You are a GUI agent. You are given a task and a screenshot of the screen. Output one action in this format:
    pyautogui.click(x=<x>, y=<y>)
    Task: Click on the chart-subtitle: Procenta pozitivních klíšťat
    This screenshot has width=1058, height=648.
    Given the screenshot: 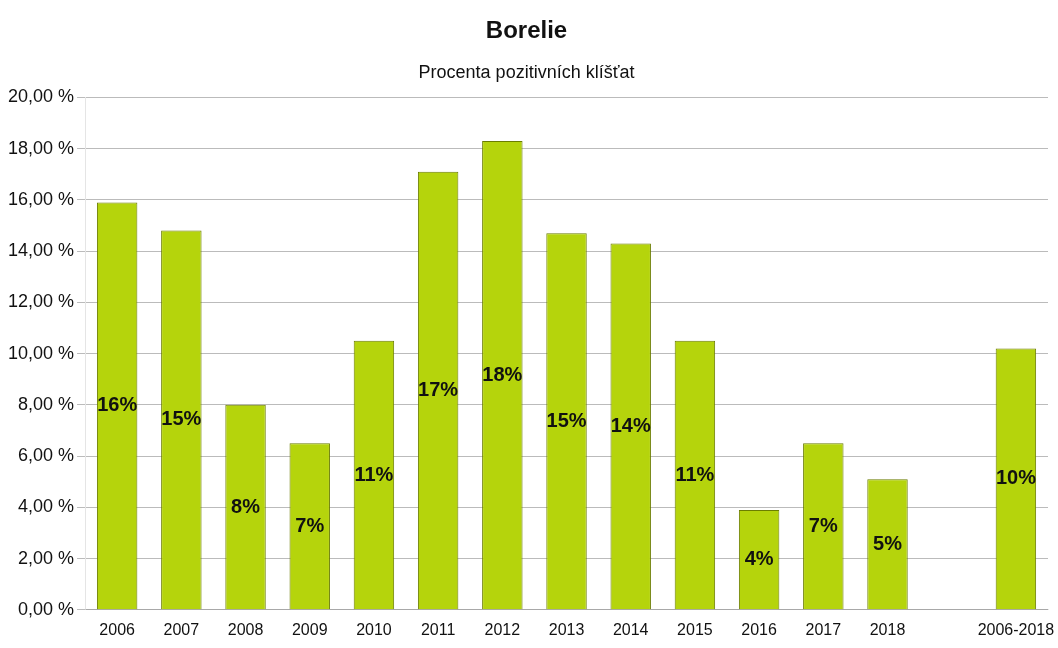 What is the action you would take?
    pyautogui.click(x=526, y=71)
    